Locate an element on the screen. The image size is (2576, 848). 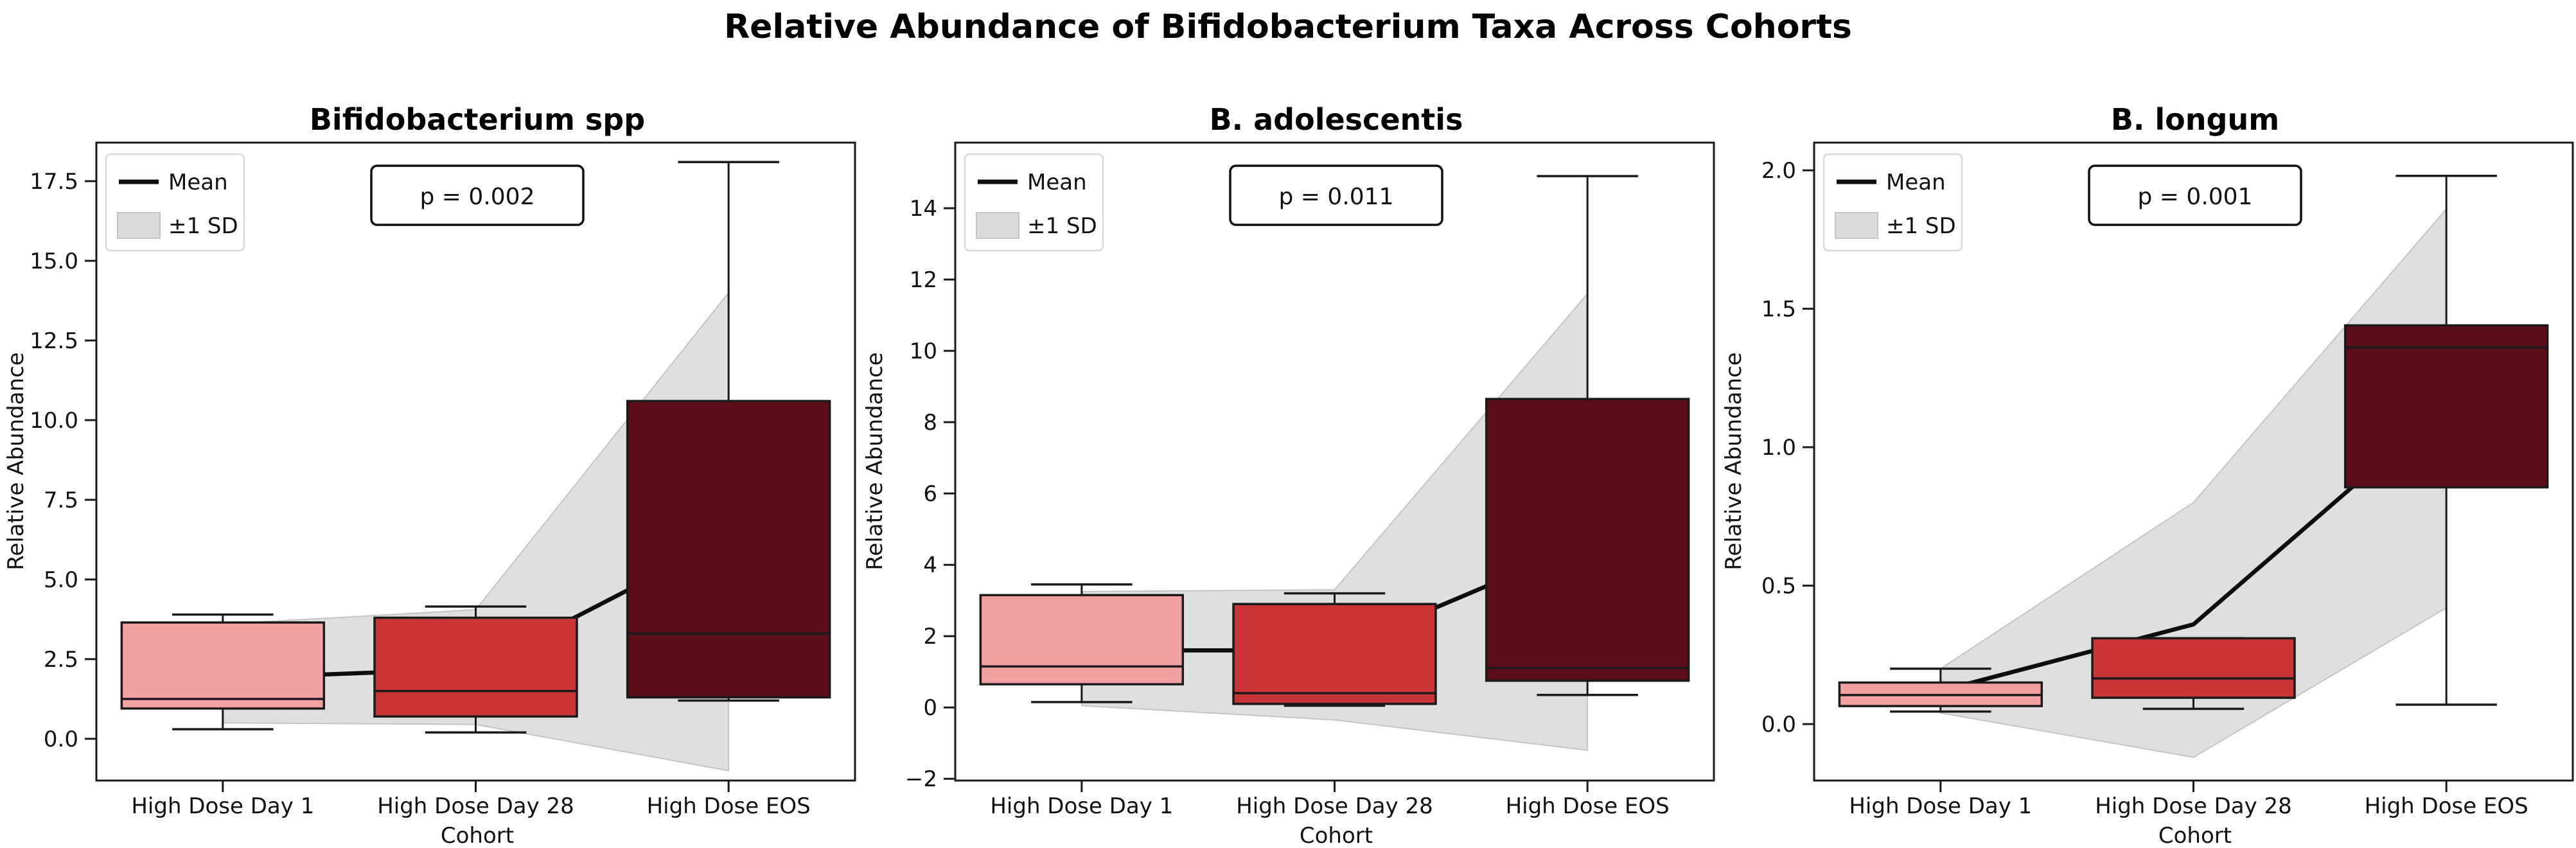
y-tick-label: 8 is located at coordinates (930, 423).